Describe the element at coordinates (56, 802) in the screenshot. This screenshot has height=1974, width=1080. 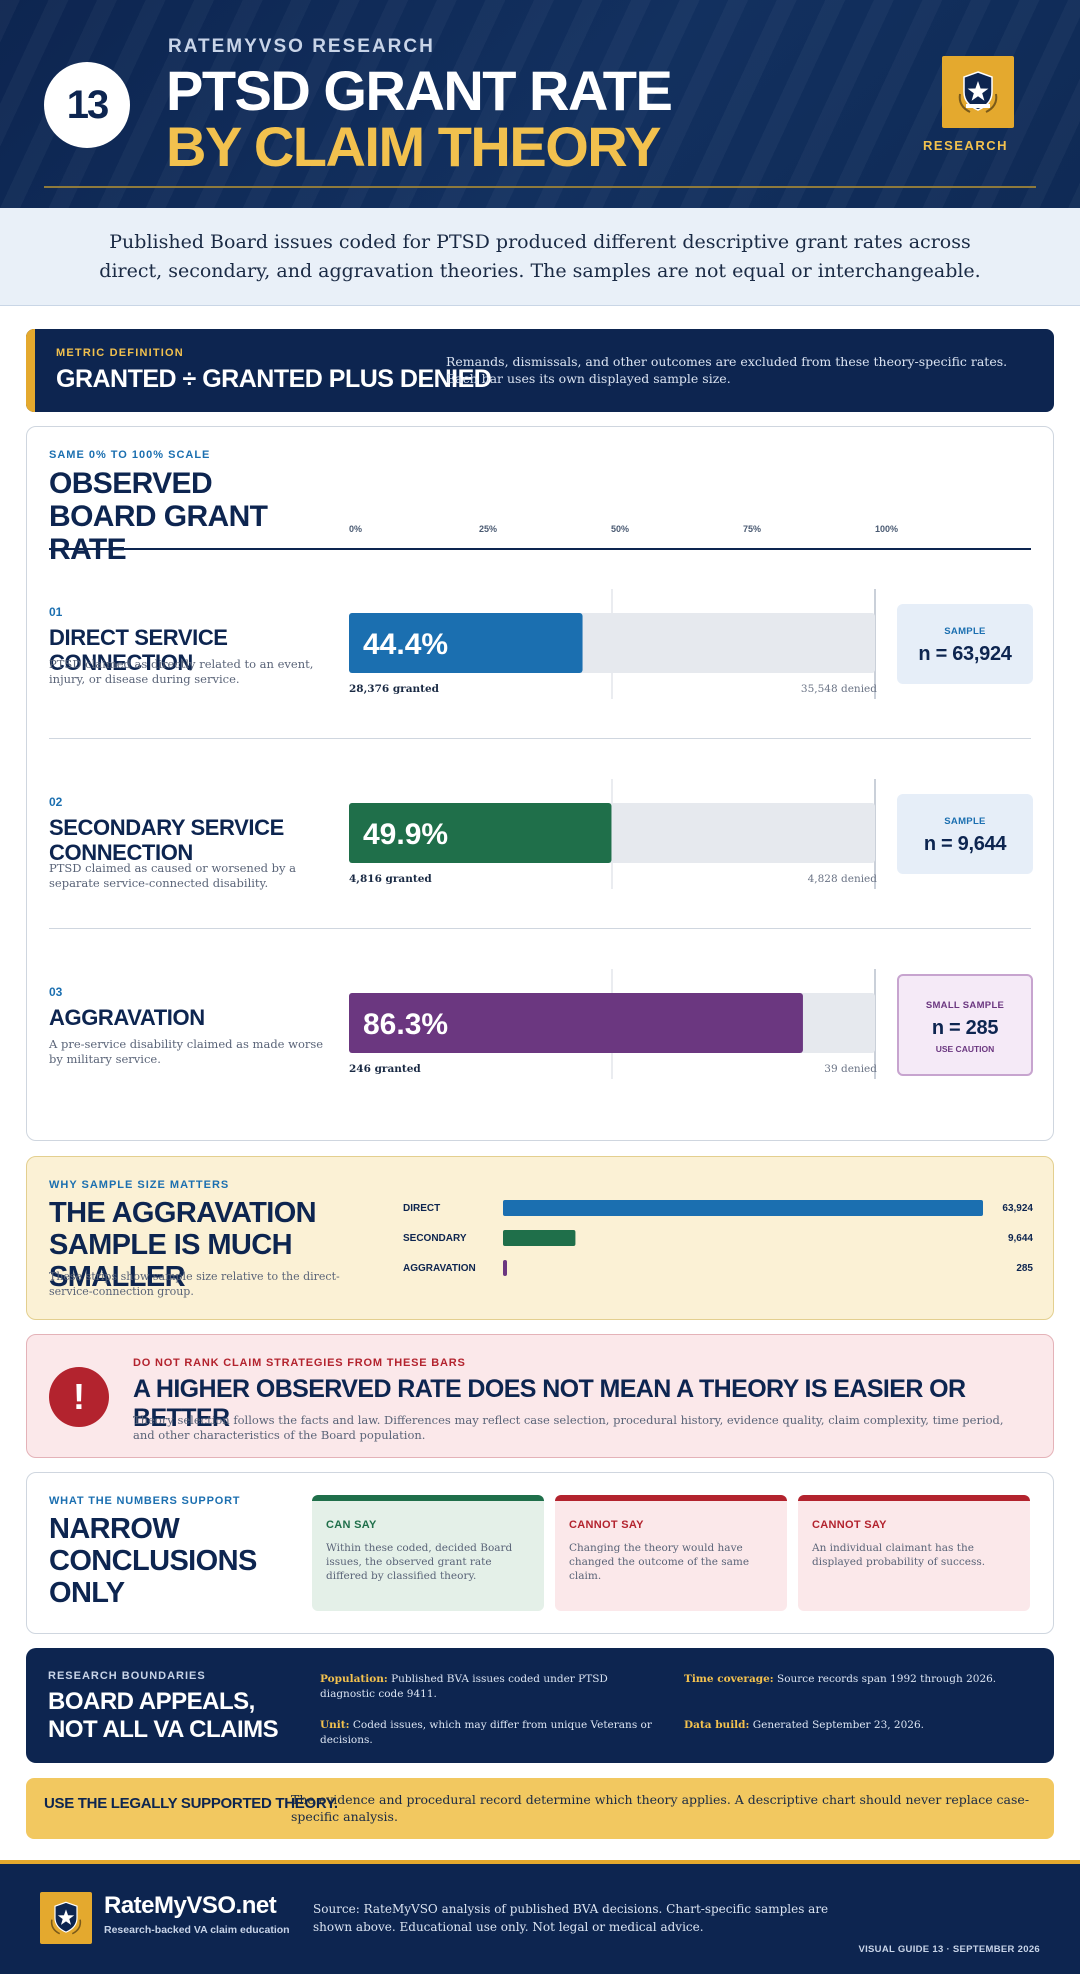
I see `row-number: 02` at that location.